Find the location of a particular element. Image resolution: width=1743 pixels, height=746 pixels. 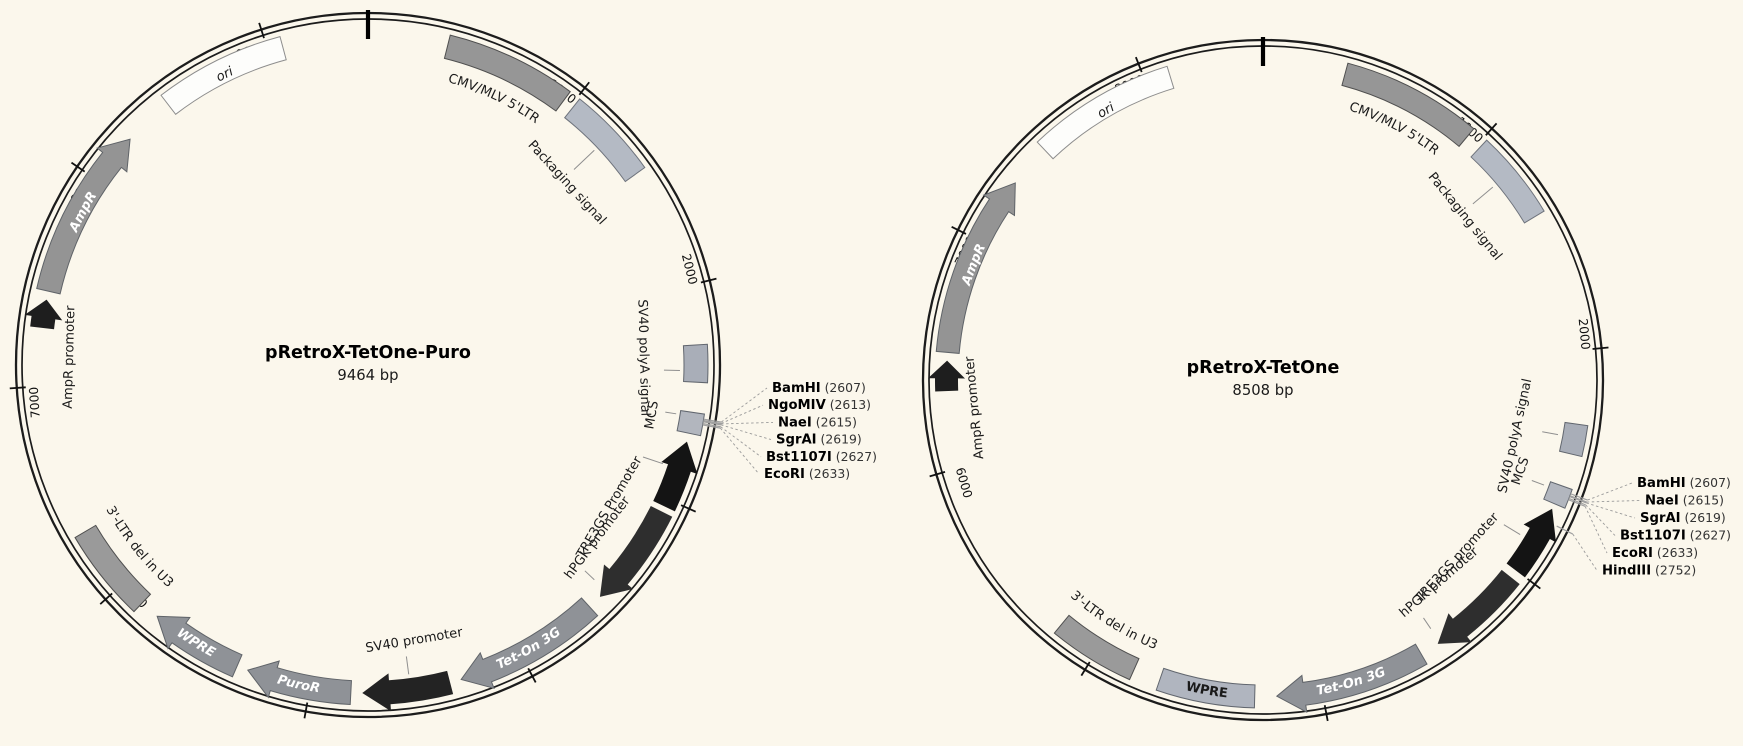

feature-sv40-promoter is located at coordinates (408, 691).